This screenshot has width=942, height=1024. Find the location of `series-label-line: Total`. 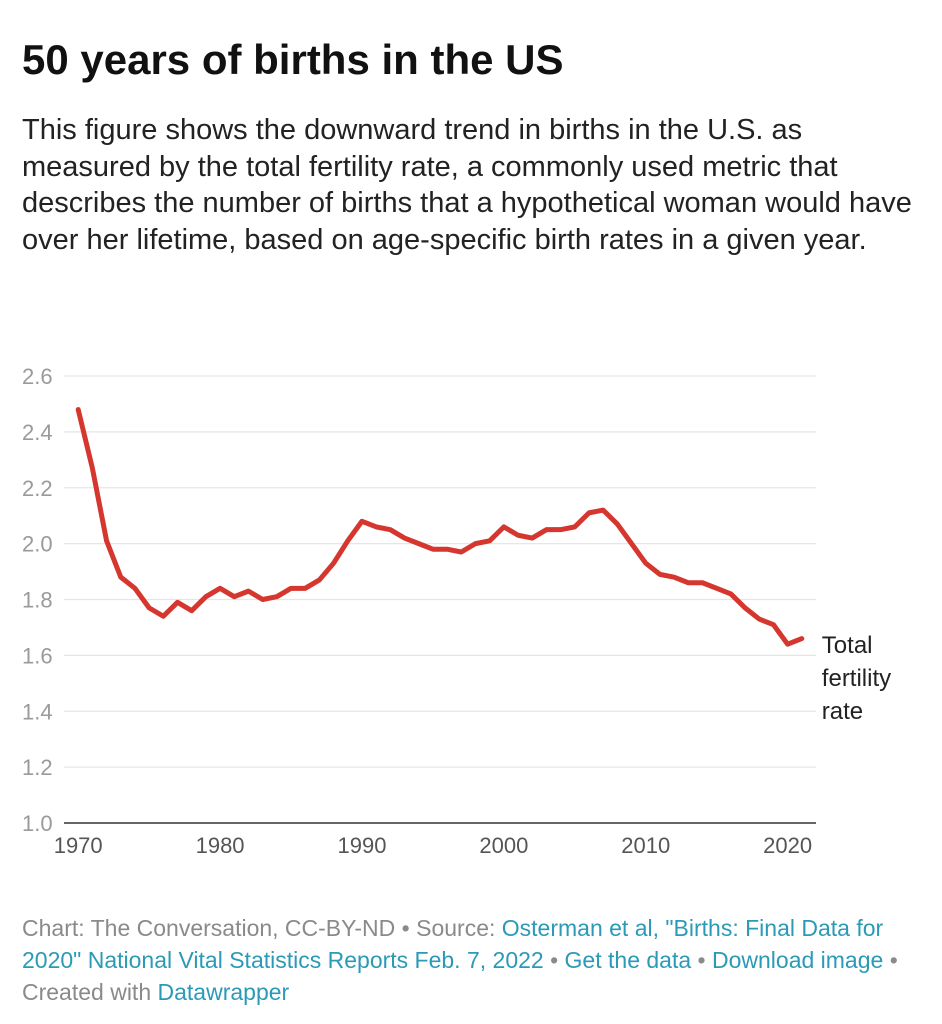

series-label-line: Total is located at coordinates (847, 645).